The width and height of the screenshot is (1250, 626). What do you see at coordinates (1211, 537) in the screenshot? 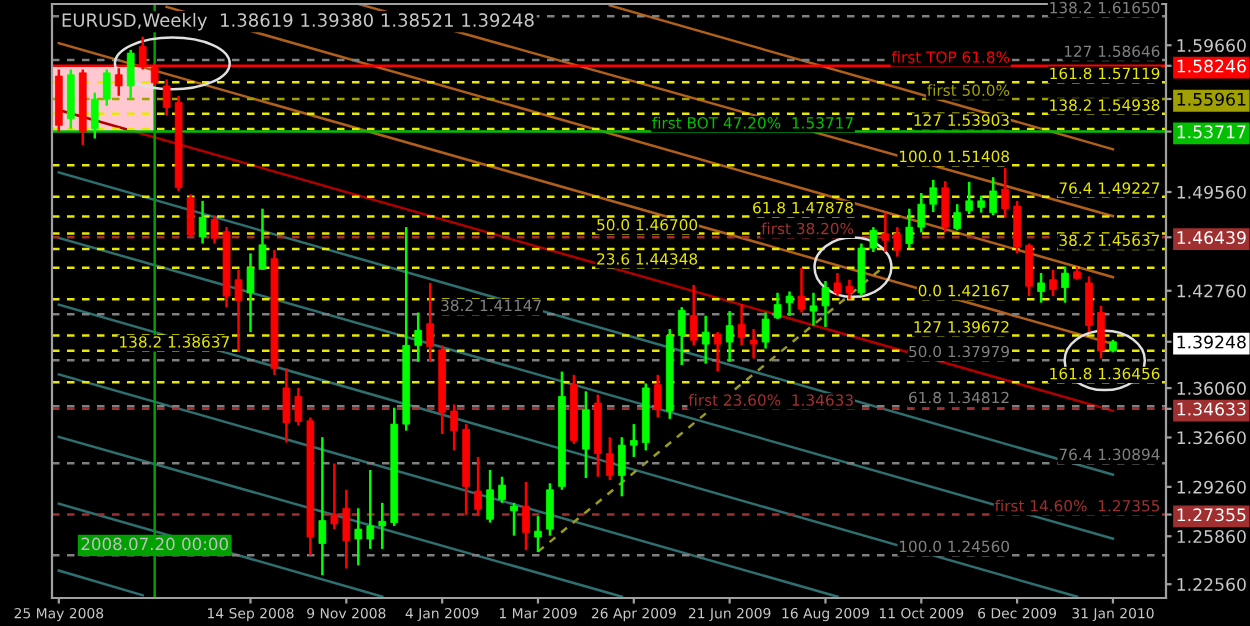
I see `y-tick-label: 1.25860` at bounding box center [1211, 537].